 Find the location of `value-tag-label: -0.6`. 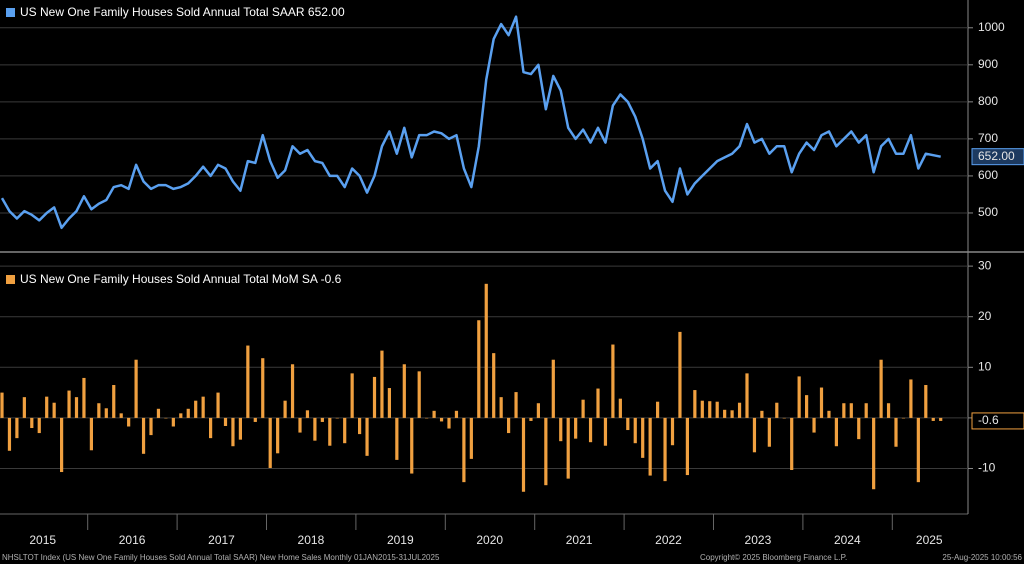

value-tag-label: -0.6 is located at coordinates (988, 420).